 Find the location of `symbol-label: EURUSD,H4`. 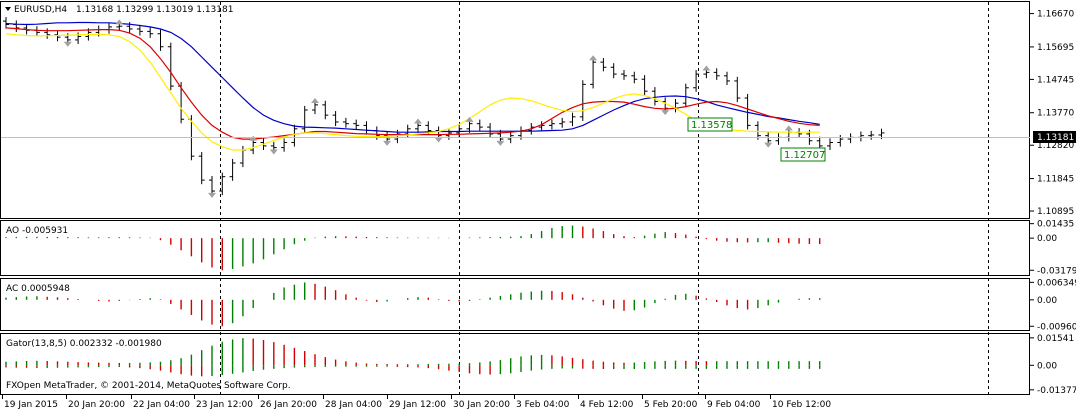

symbol-label: EURUSD,H4 is located at coordinates (40, 10).